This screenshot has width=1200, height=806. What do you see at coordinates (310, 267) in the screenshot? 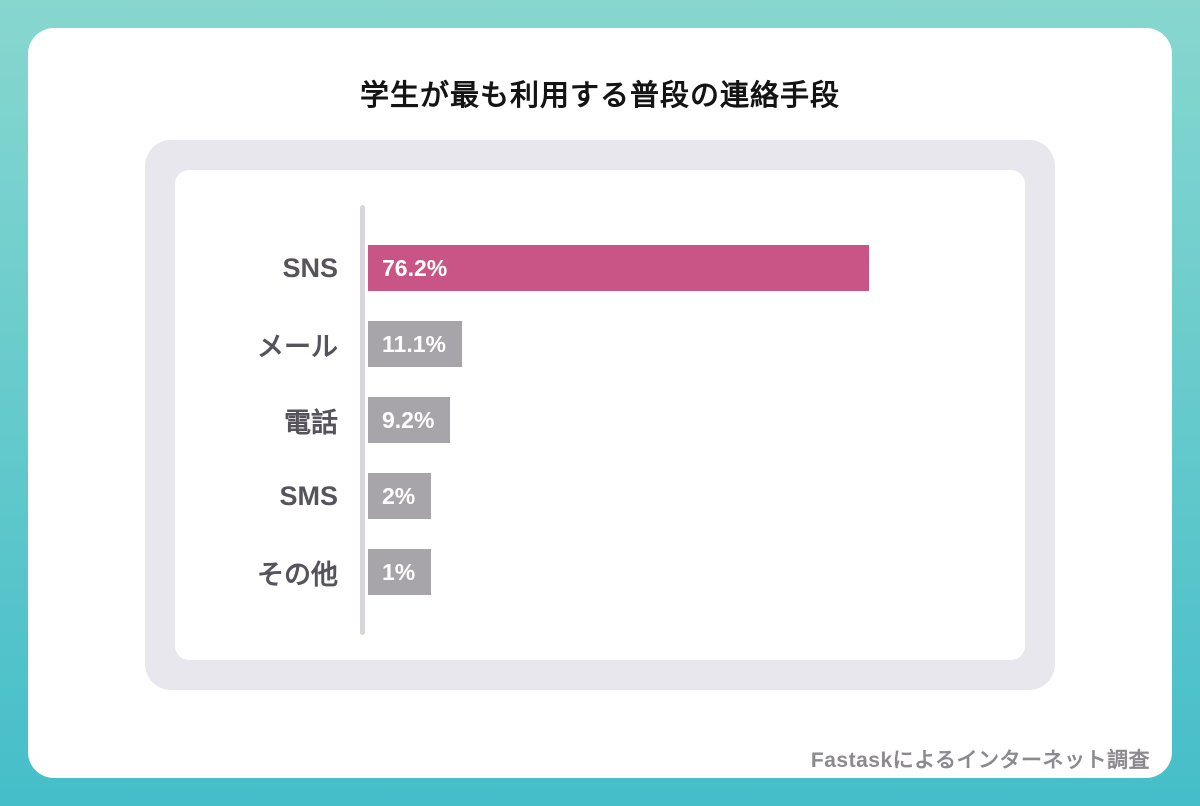
I see `category-label: SNS` at bounding box center [310, 267].